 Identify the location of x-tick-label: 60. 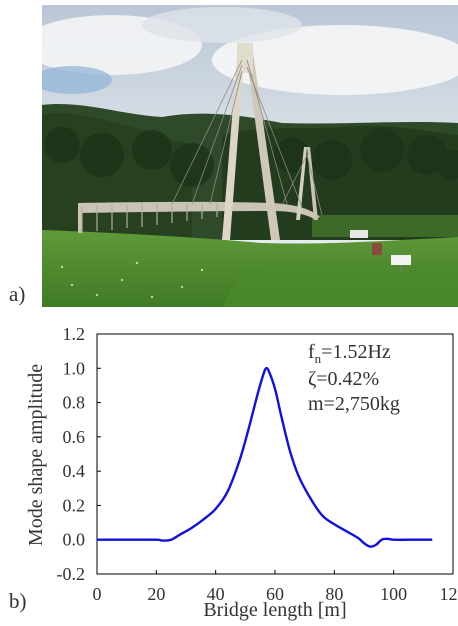
(275, 594).